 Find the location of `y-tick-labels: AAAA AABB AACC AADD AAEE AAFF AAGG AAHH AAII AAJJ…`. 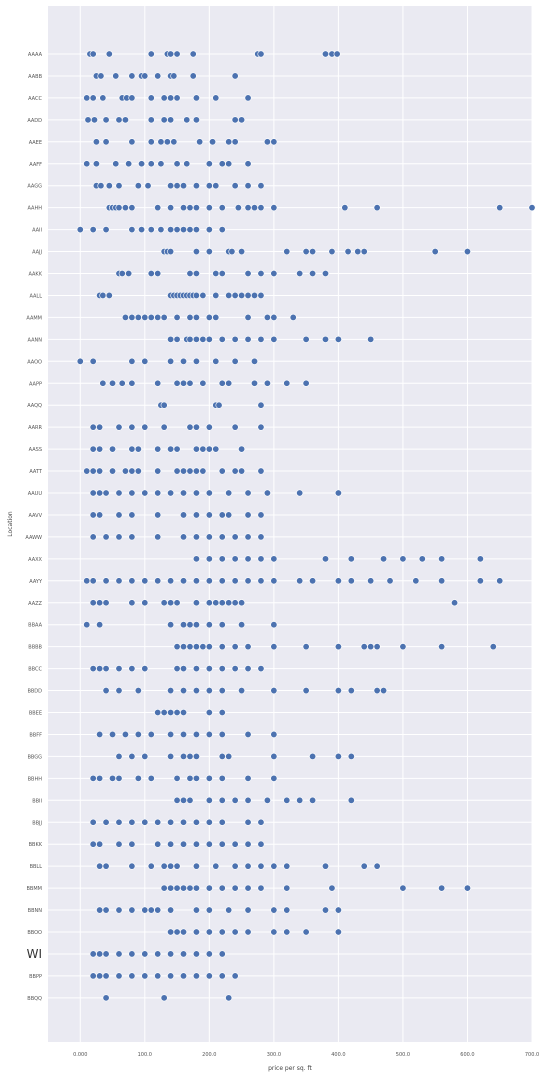

y-tick-labels: AAAA AABB AACC AADD AAEE AAFF AAGG AAHH AAII AAJJ… is located at coordinates (34, 527).